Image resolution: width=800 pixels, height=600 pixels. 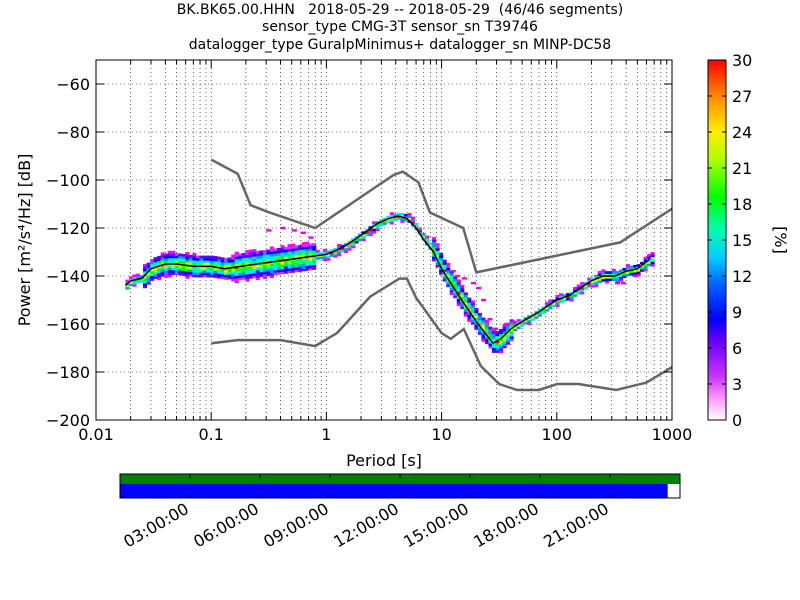 I want to click on colorbar-tick-label: 3, so click(x=737, y=384).